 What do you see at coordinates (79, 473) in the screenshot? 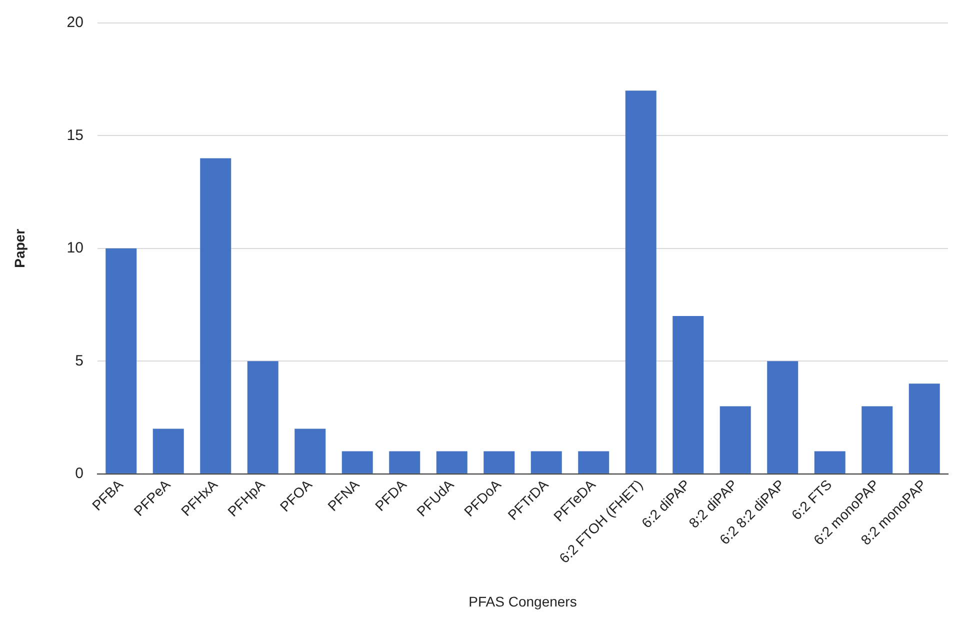
I see `y-tick-label: 0` at bounding box center [79, 473].